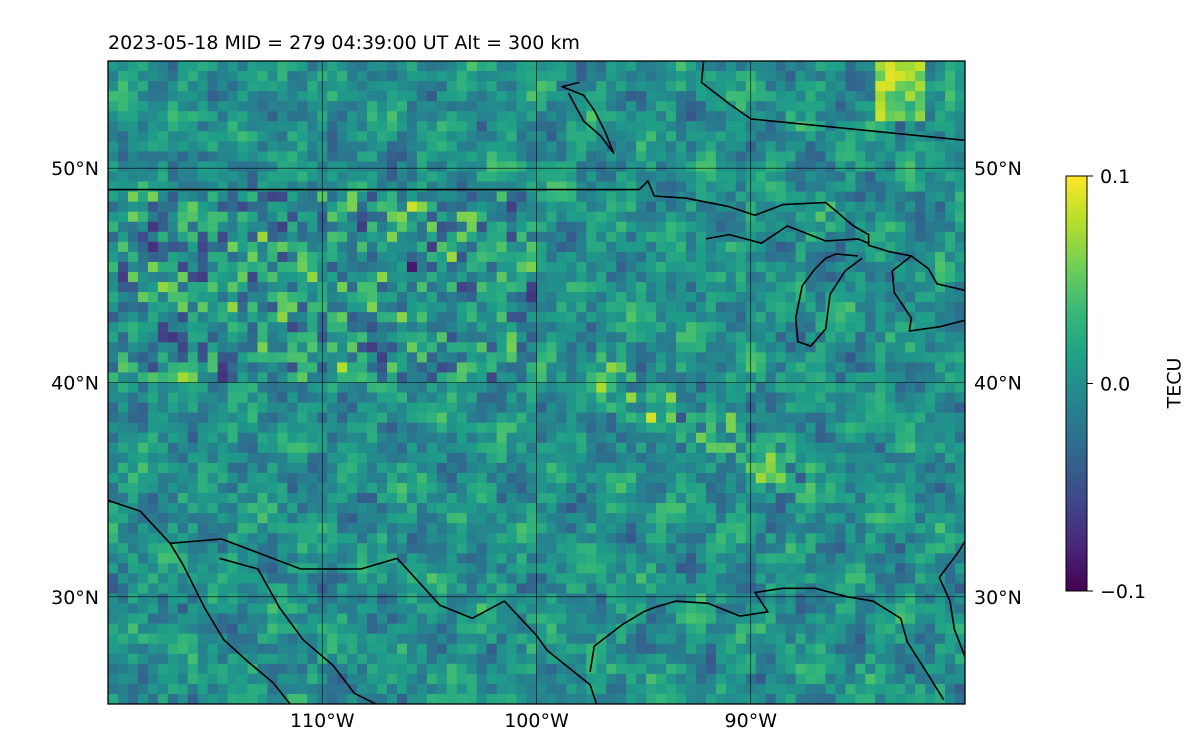  I want to click on gulf-of-california-east, so click(298, 630).